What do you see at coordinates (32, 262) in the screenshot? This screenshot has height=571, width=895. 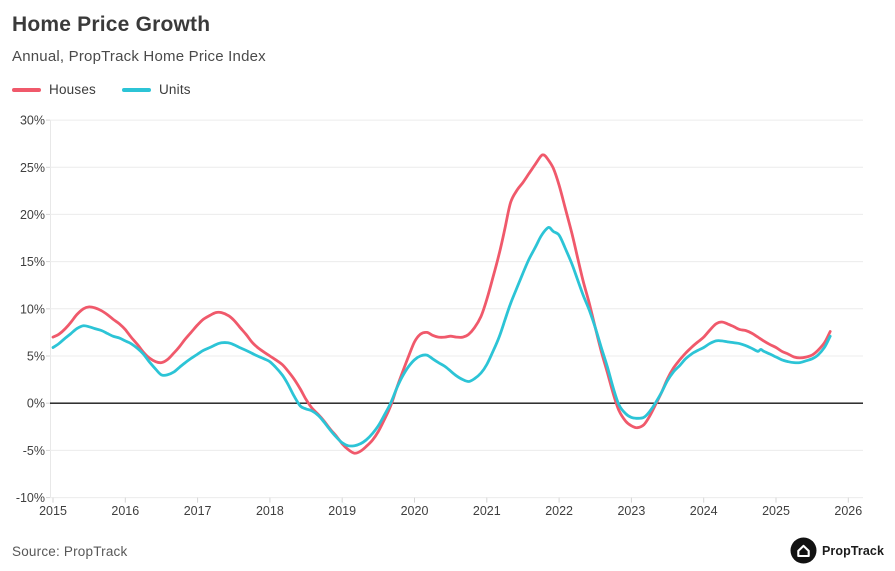 I see `y-axis-label: 15%` at bounding box center [32, 262].